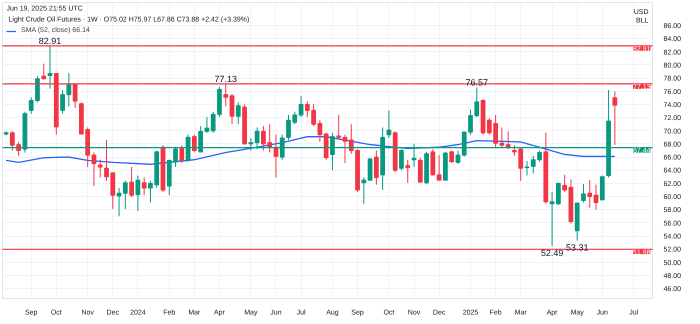 This screenshot has width=700, height=324. I want to click on annotation: 77.13, so click(226, 79).